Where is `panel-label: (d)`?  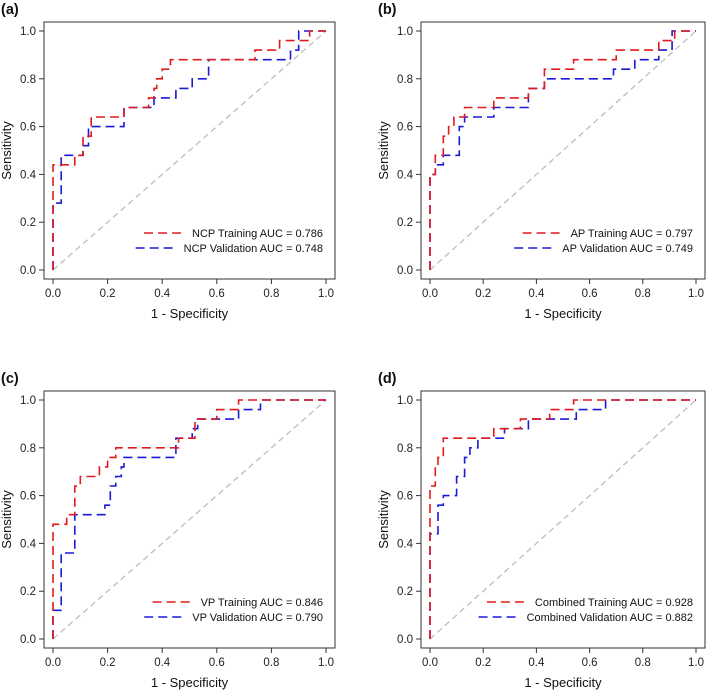 panel-label: (d) is located at coordinates (387, 379).